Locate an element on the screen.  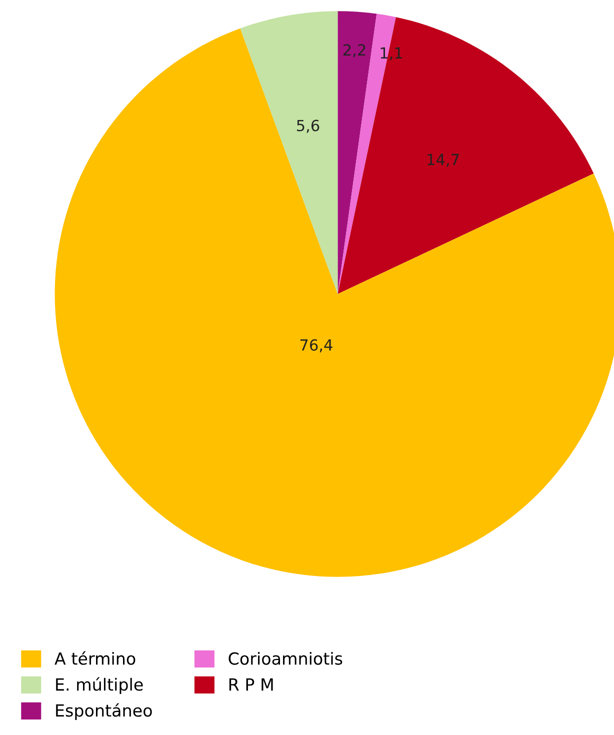
legend-label: A término is located at coordinates (95, 658).